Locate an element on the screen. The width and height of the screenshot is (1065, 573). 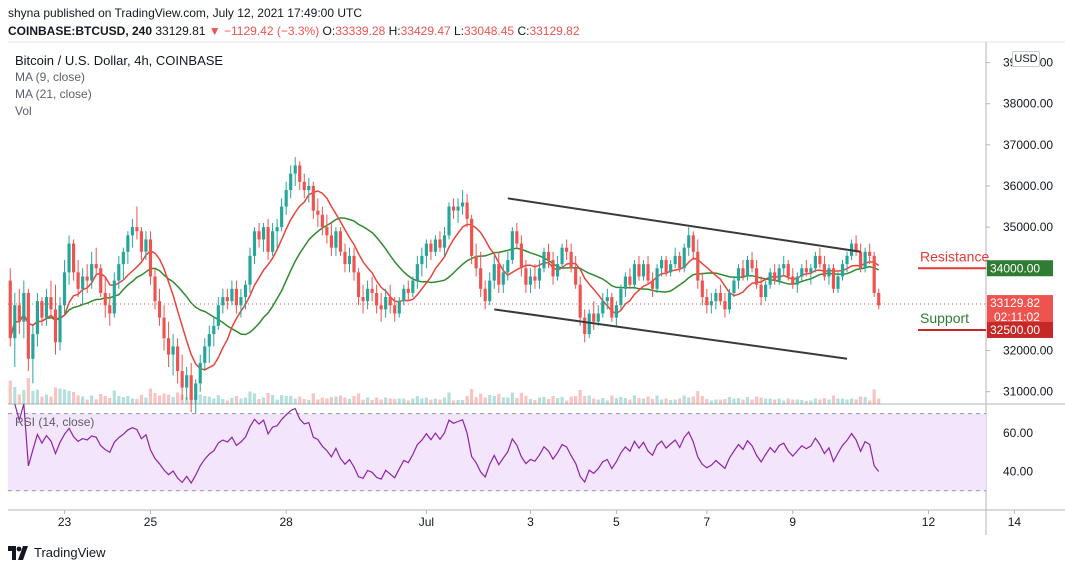
y-tick-label: 32000.00 is located at coordinates (1028, 351).